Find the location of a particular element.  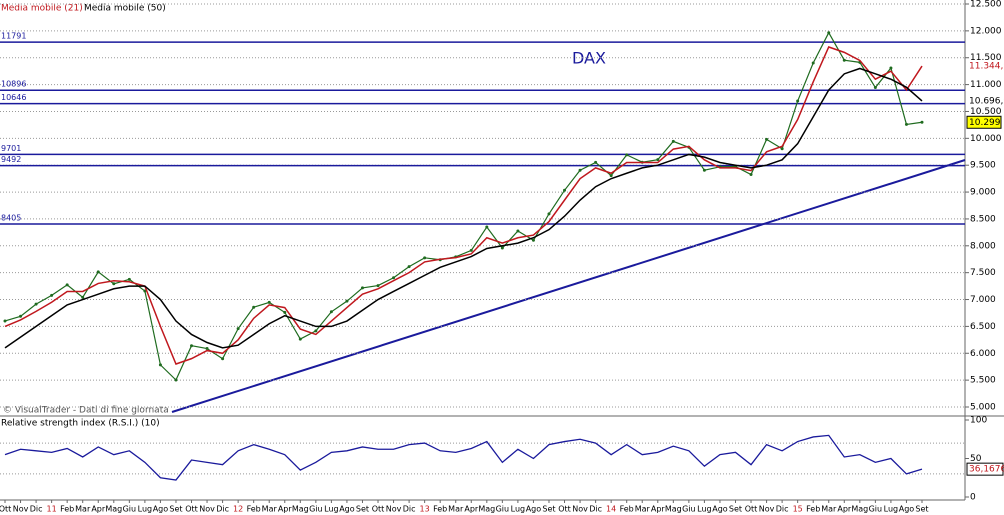

last-value-label: 10.299 is located at coordinates (985, 123).